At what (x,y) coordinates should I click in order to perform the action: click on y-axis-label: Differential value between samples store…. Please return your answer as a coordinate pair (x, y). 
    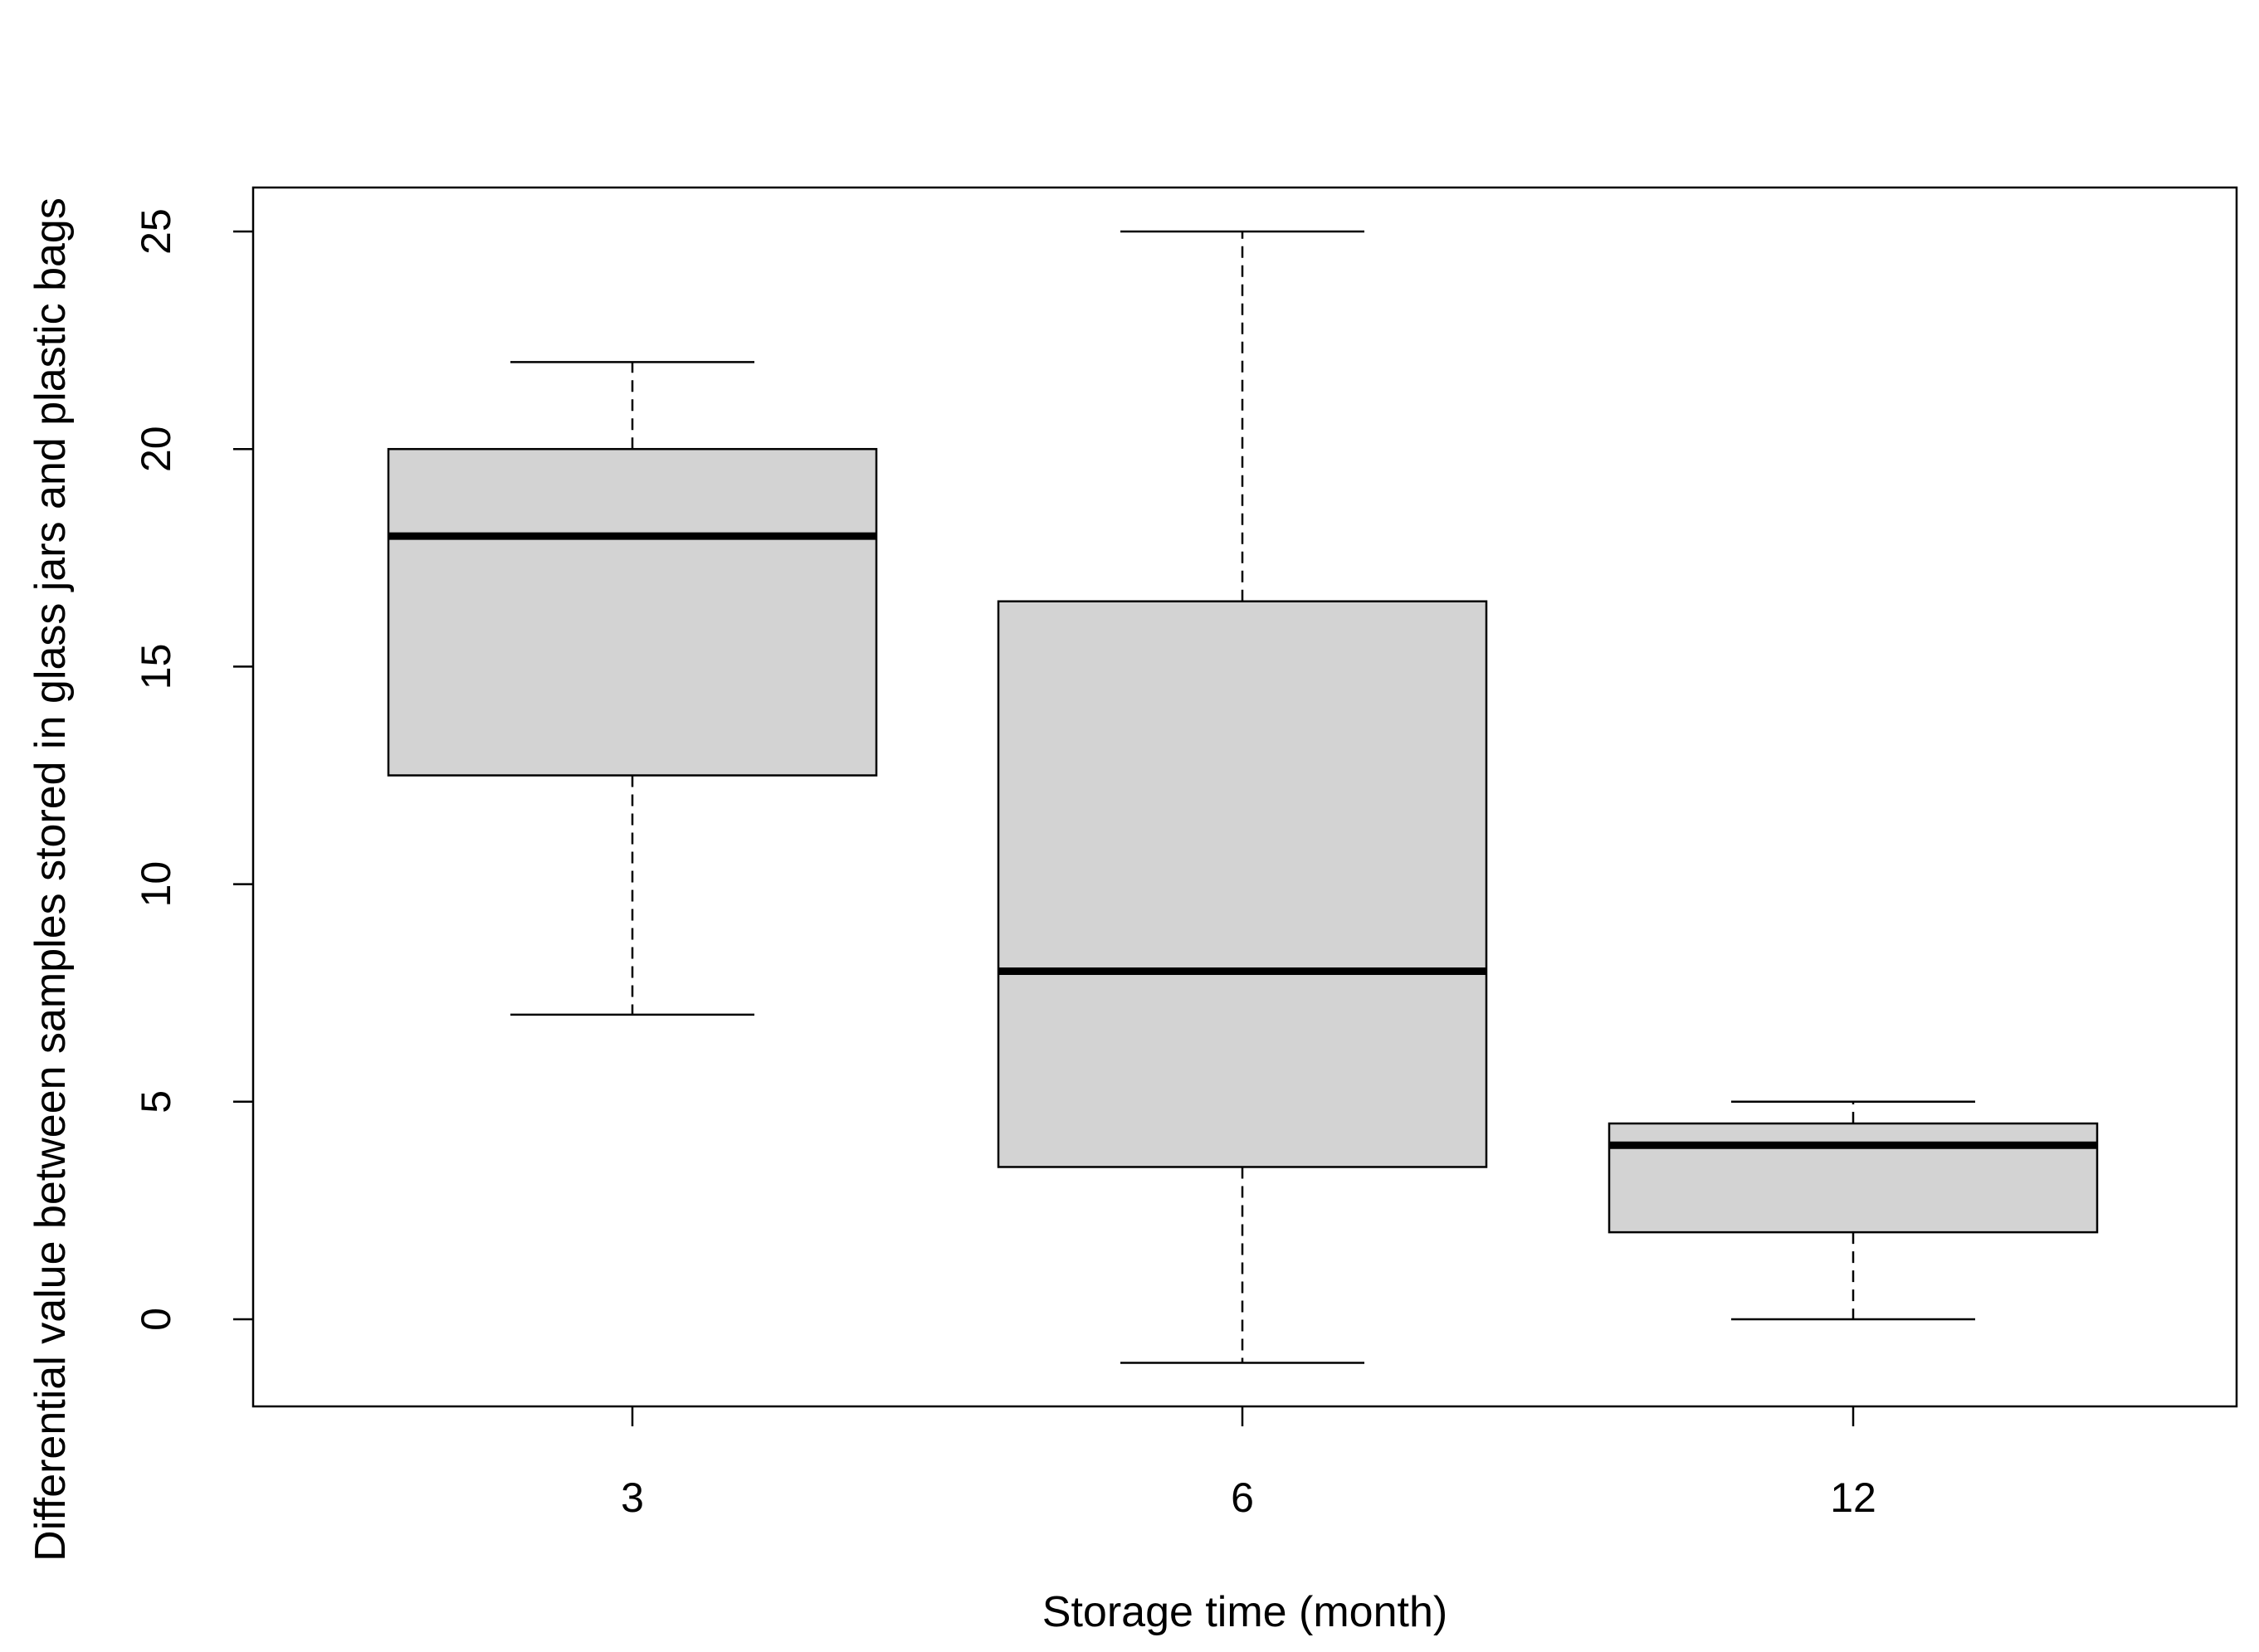
    Looking at the image, I should click on (51, 880).